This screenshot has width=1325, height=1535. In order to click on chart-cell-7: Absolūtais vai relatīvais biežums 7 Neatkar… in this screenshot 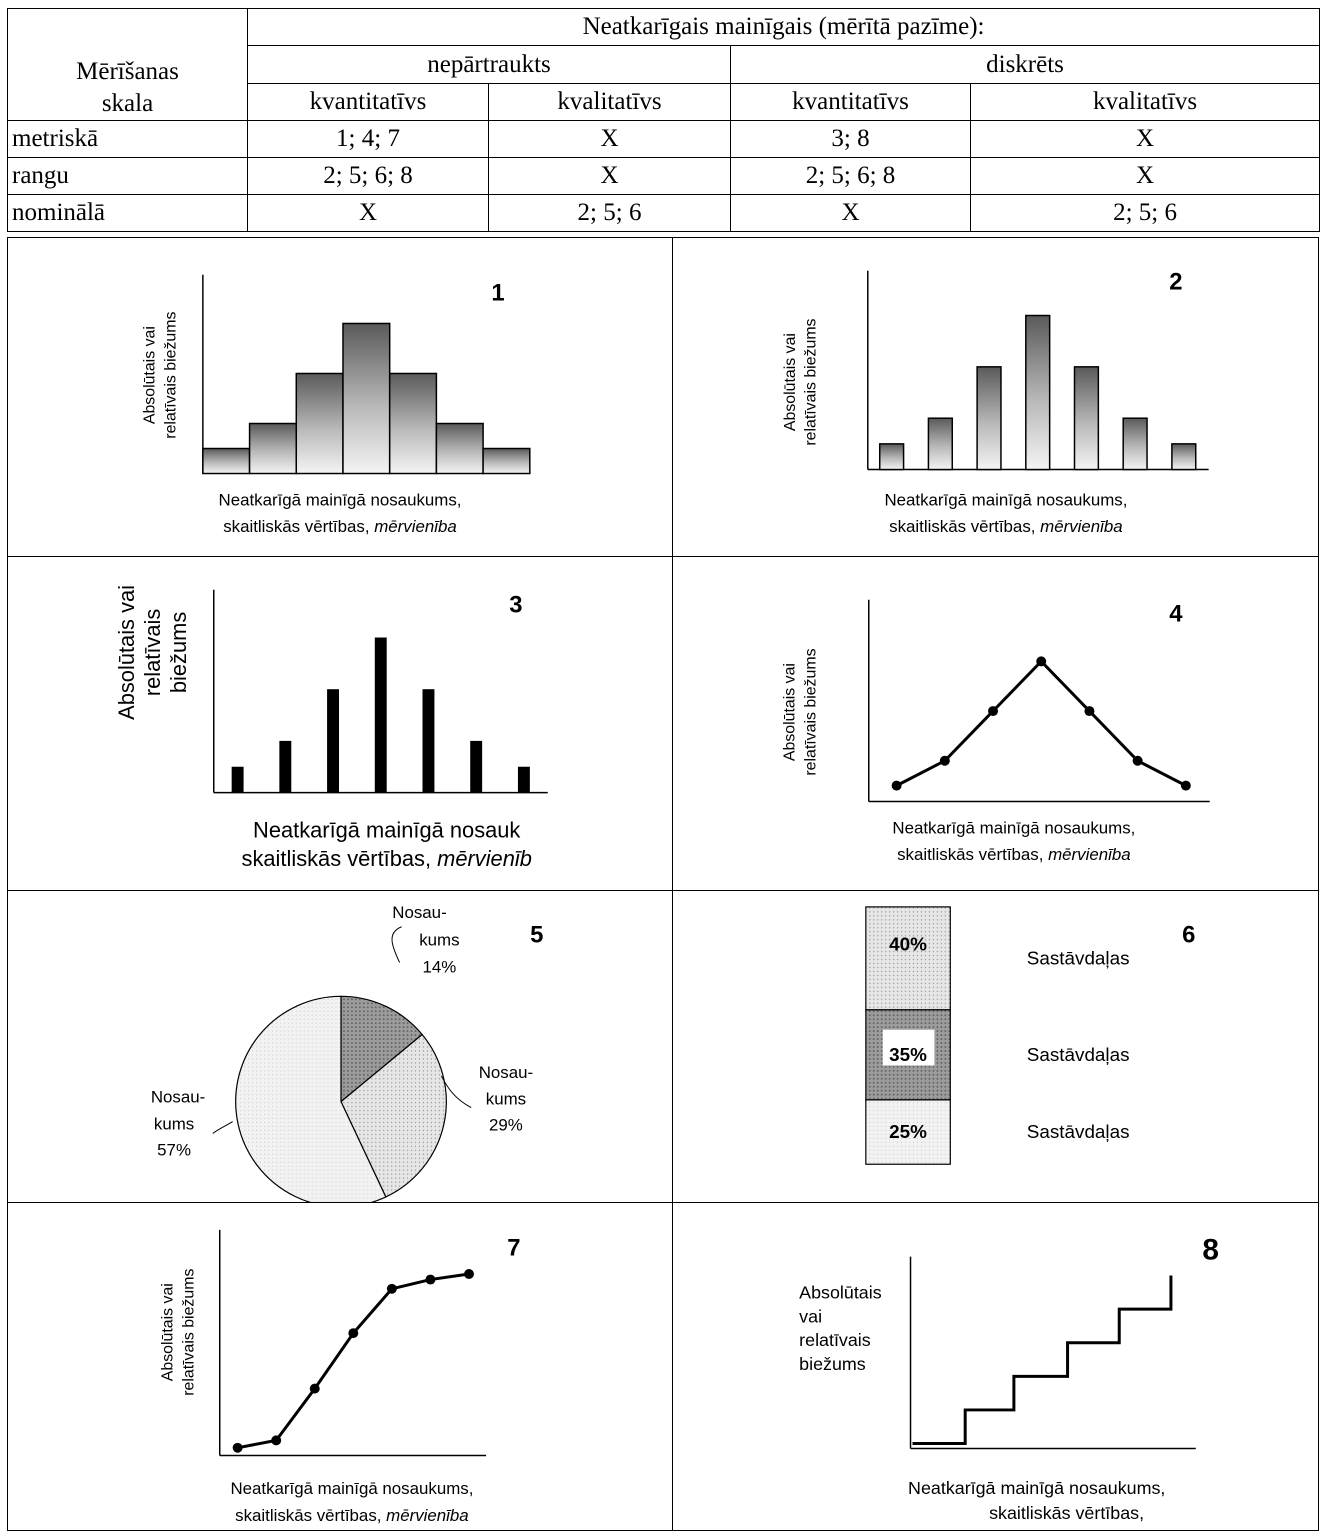, I will do `click(340, 1366)`.